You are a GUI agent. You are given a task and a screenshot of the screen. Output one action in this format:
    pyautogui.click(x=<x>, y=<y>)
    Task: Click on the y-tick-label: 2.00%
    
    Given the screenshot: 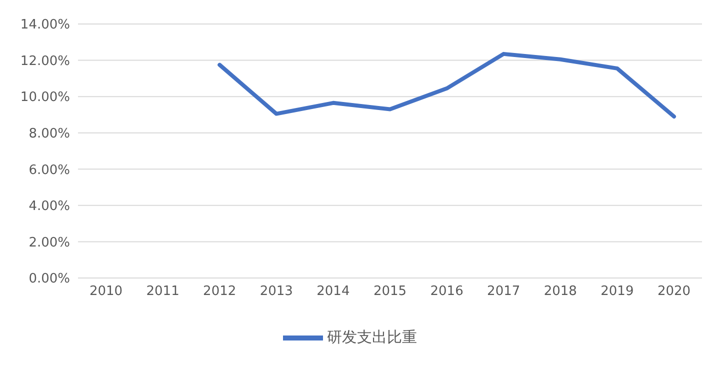 What is the action you would take?
    pyautogui.click(x=49, y=242)
    